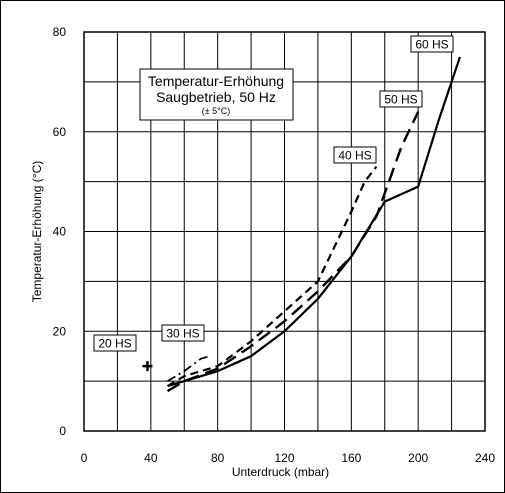  I want to click on title-box-frame, so click(216, 94).